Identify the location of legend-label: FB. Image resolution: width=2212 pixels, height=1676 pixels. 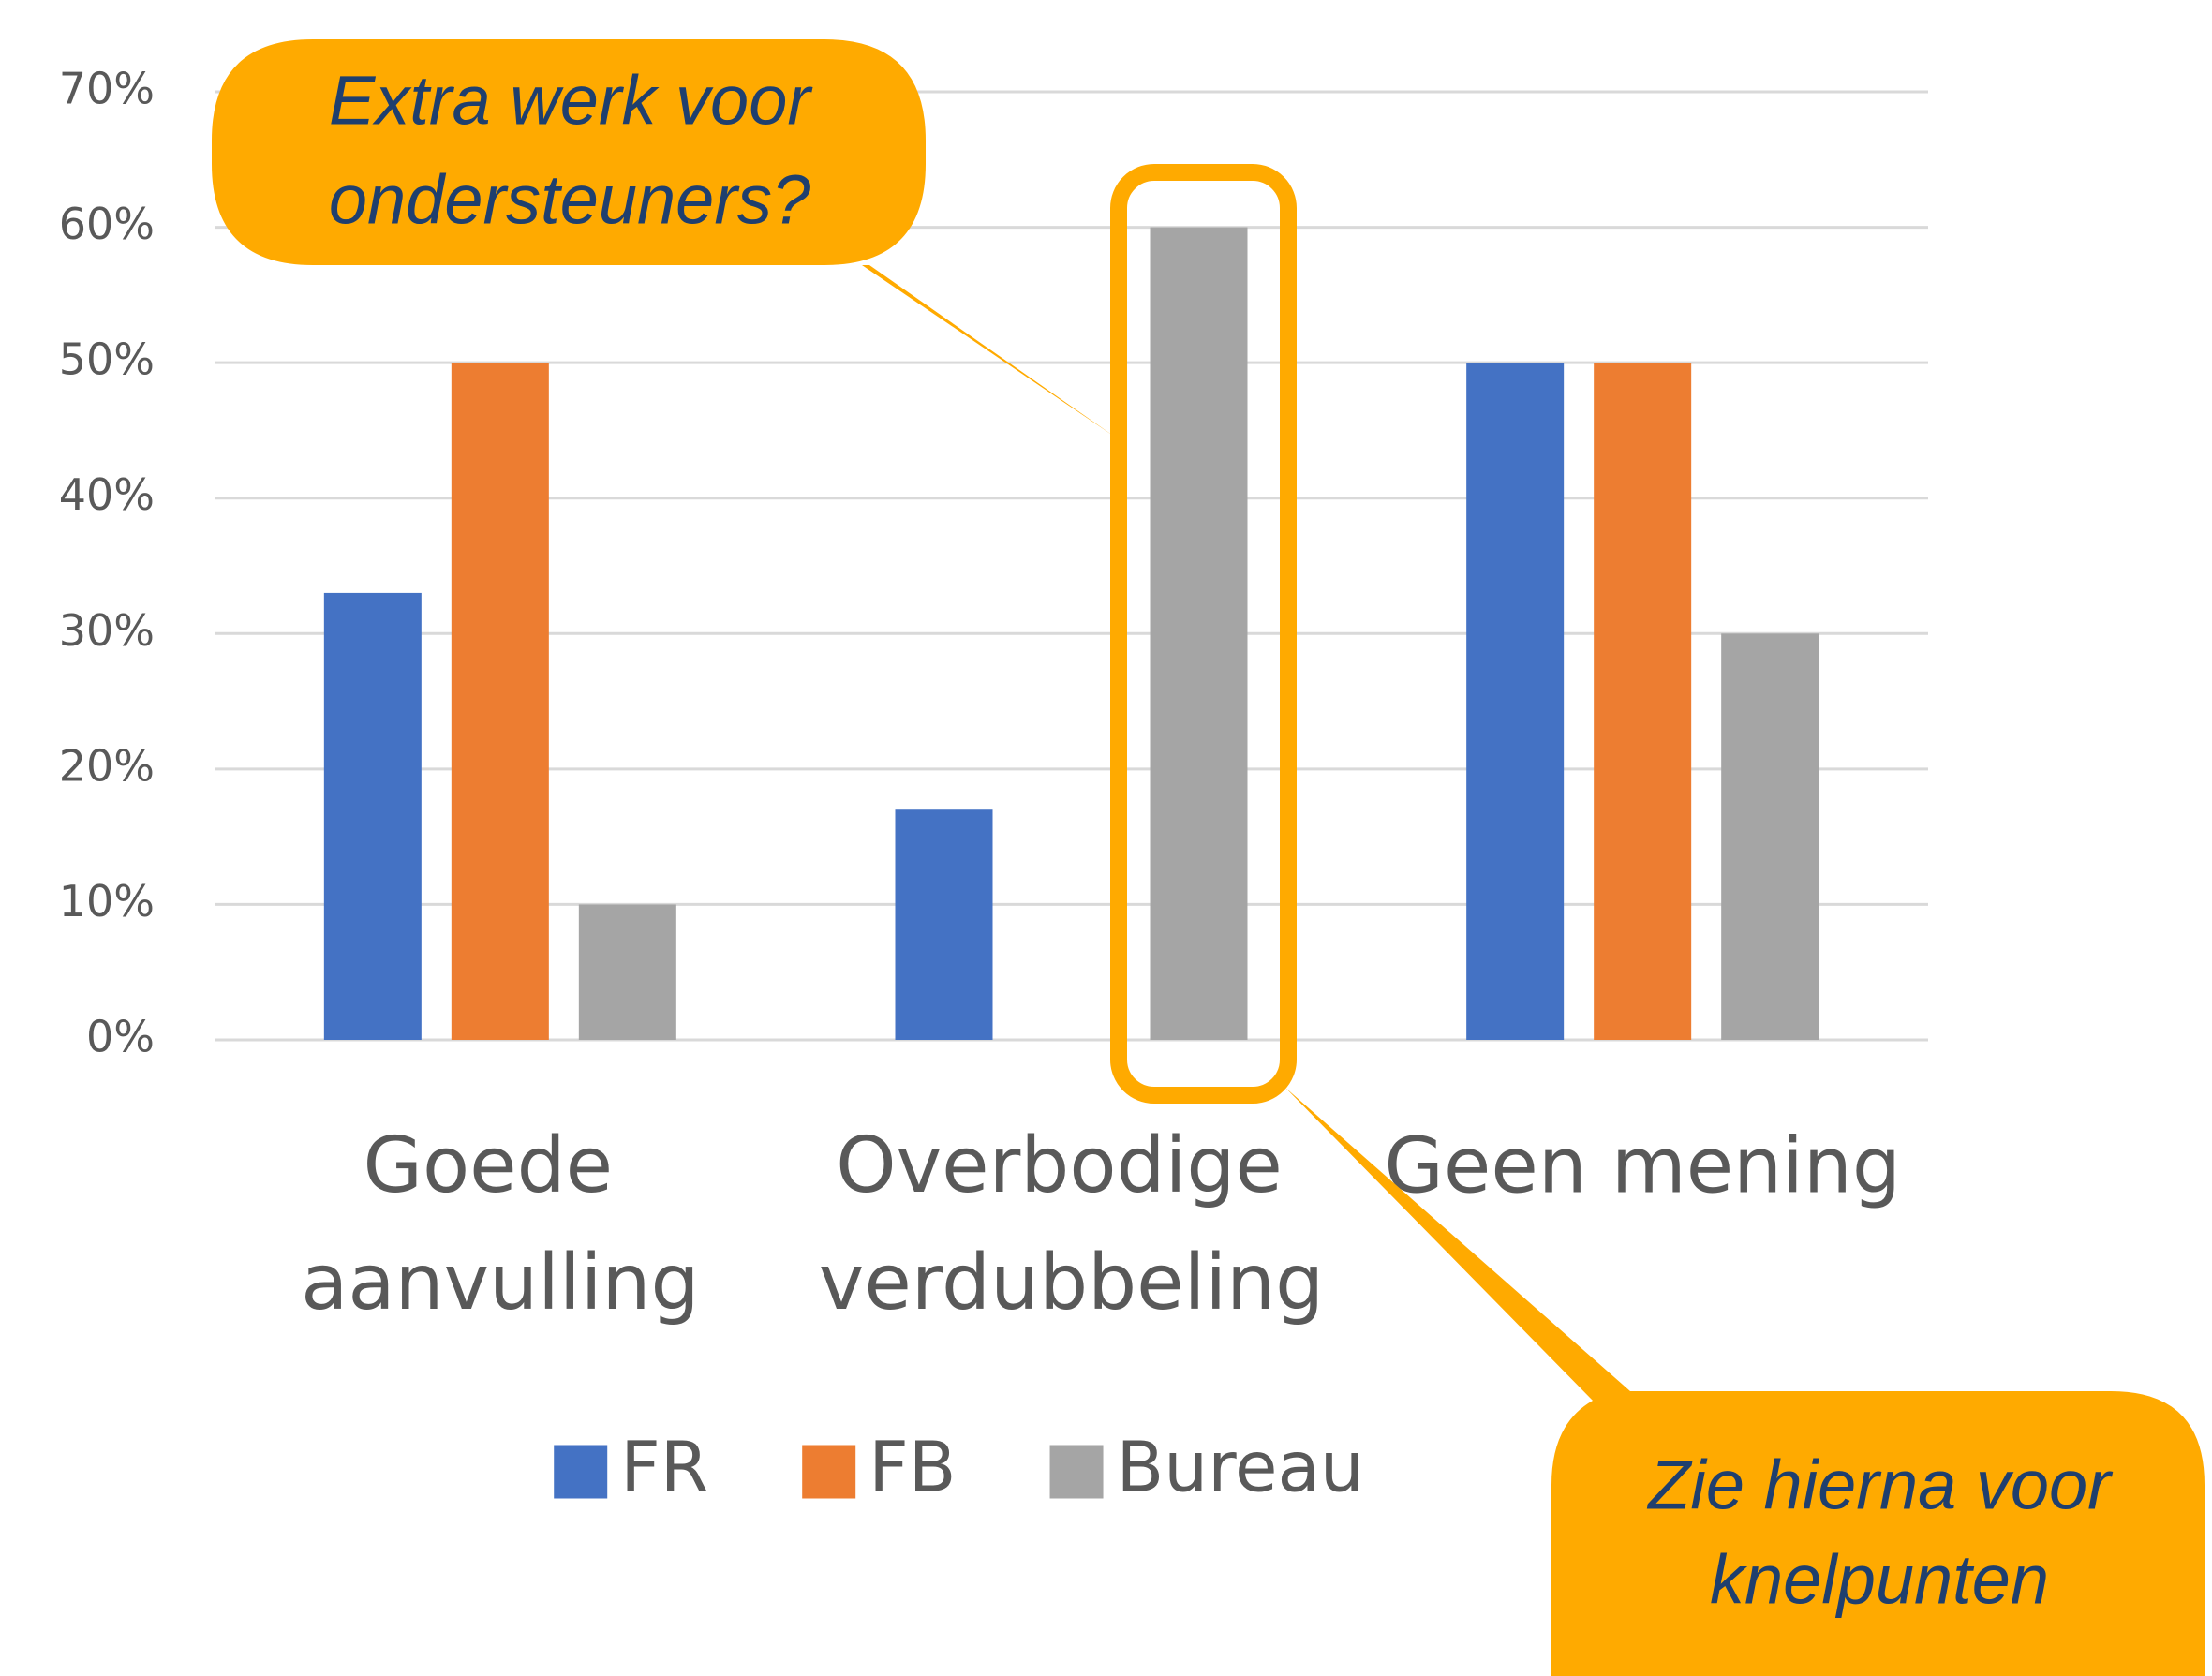
(912, 1468).